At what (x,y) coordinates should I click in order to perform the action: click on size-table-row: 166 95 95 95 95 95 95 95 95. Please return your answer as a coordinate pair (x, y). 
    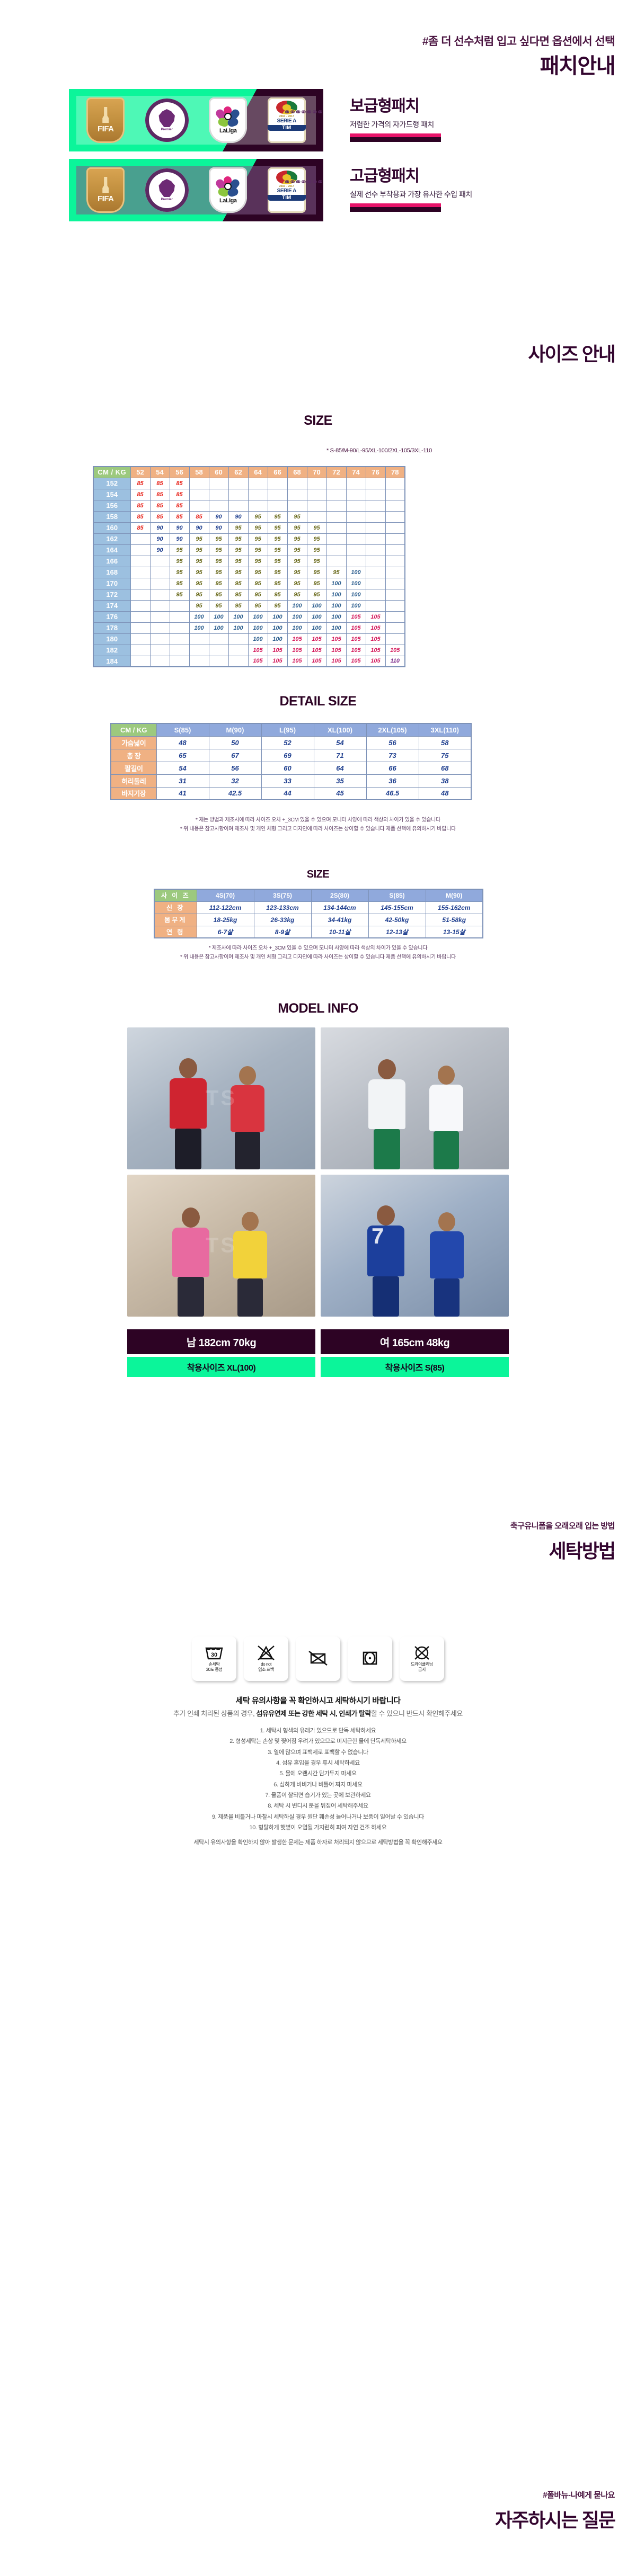
    Looking at the image, I should click on (249, 561).